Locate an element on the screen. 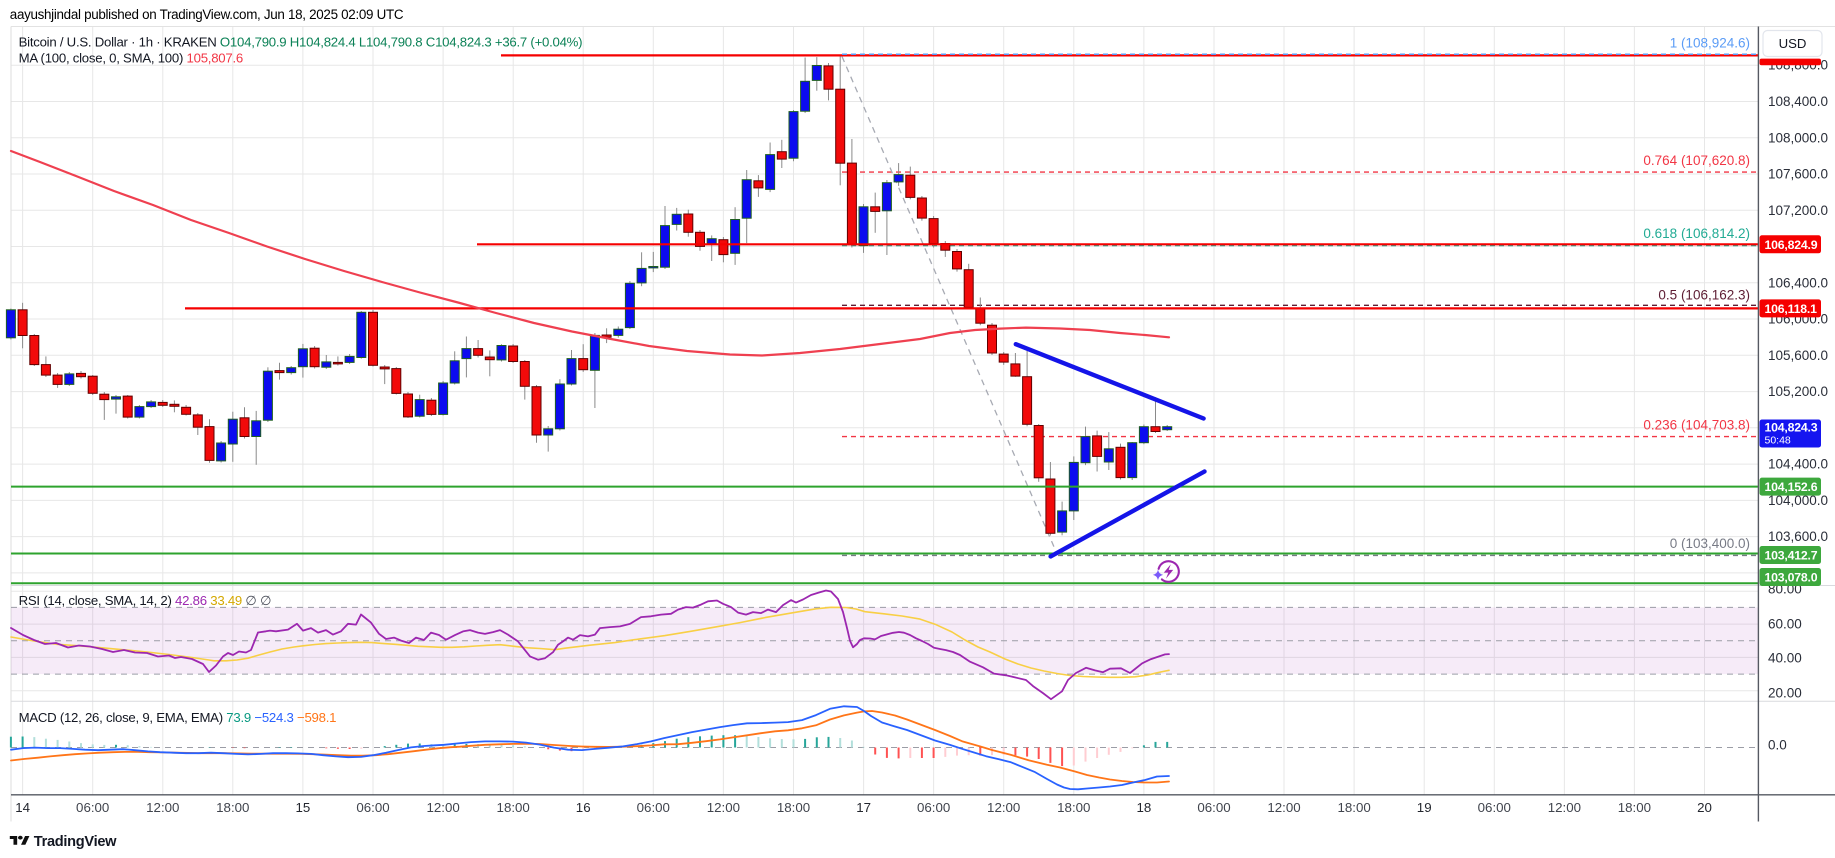 The image size is (1835, 858). svg-text: 107,600.0 is located at coordinates (1798, 174).